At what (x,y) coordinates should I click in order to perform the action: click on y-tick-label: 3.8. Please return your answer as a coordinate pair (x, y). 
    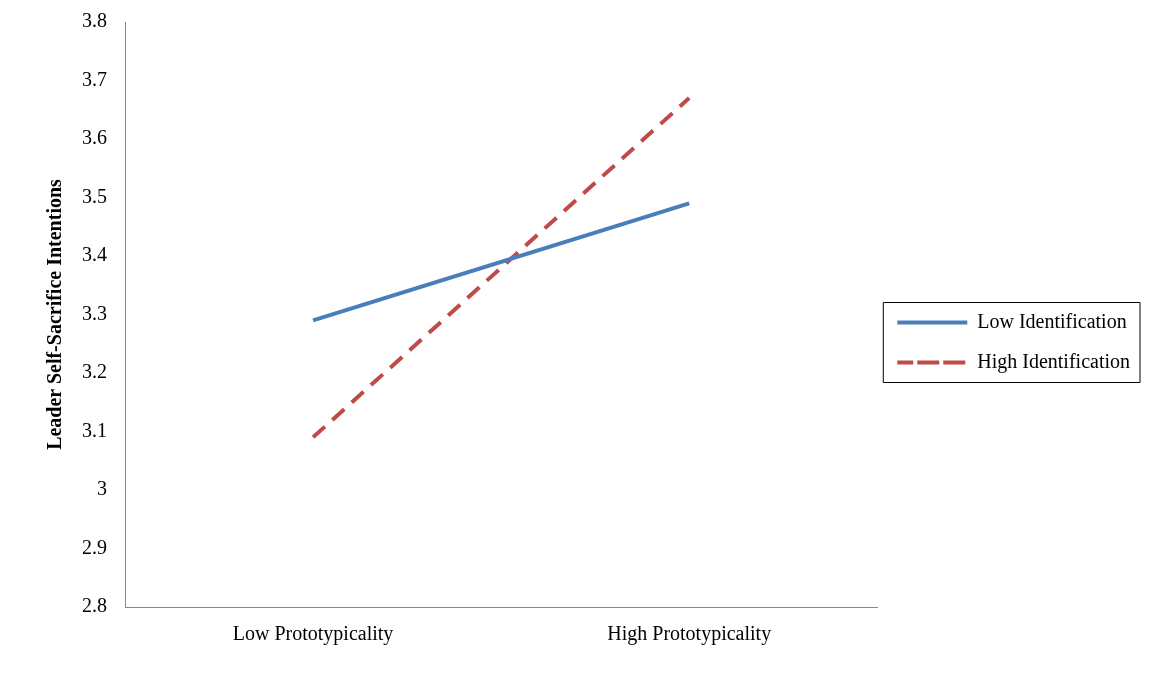
    Looking at the image, I should click on (94, 20).